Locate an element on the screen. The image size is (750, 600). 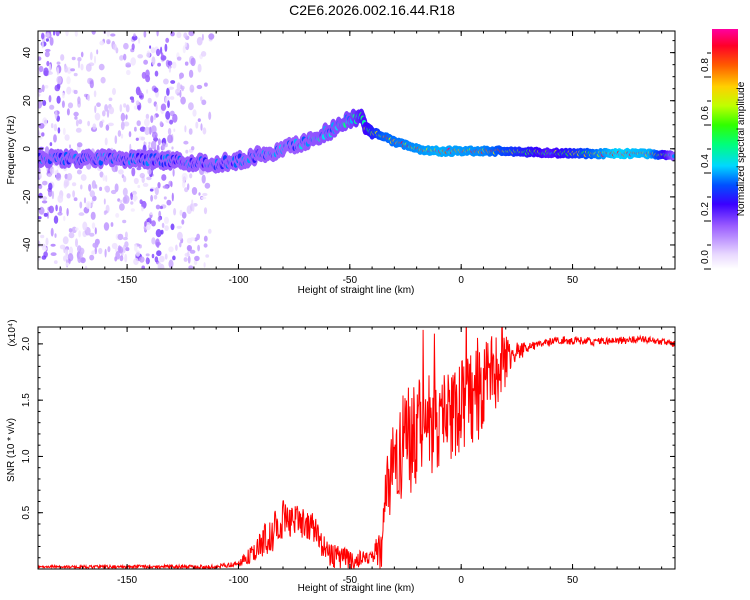
x-tick-label: -150 is located at coordinates (127, 280).